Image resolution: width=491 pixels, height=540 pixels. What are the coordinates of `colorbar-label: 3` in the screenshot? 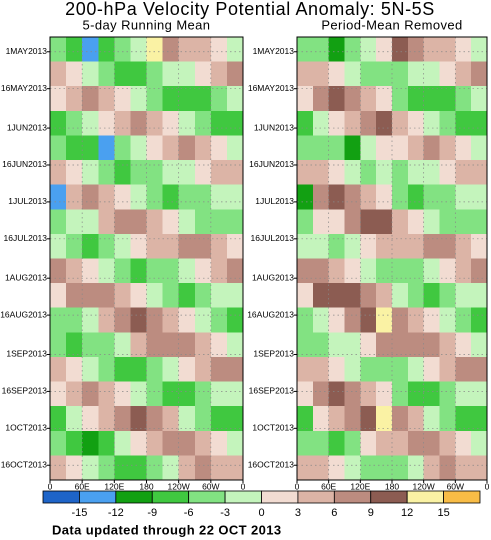 It's located at (298, 513).